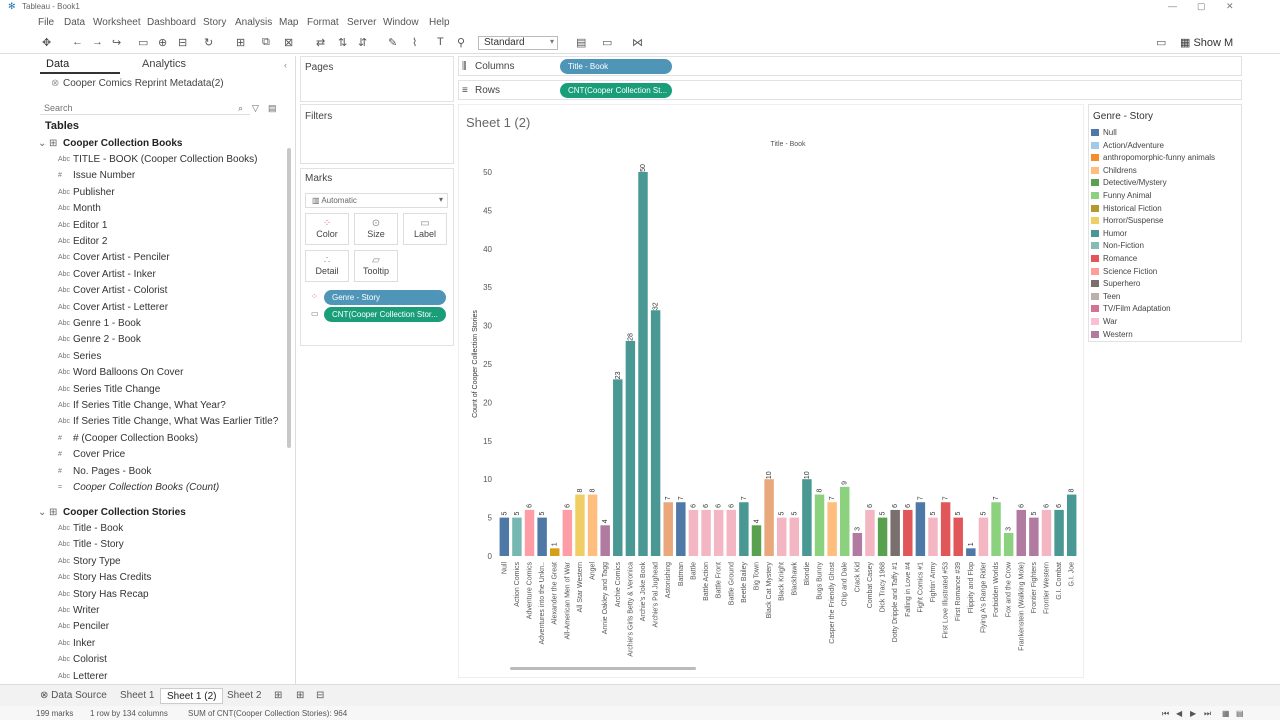 This screenshot has height=720, width=1280. What do you see at coordinates (164, 64) in the screenshot?
I see `tab-analytics: Analytics` at bounding box center [164, 64].